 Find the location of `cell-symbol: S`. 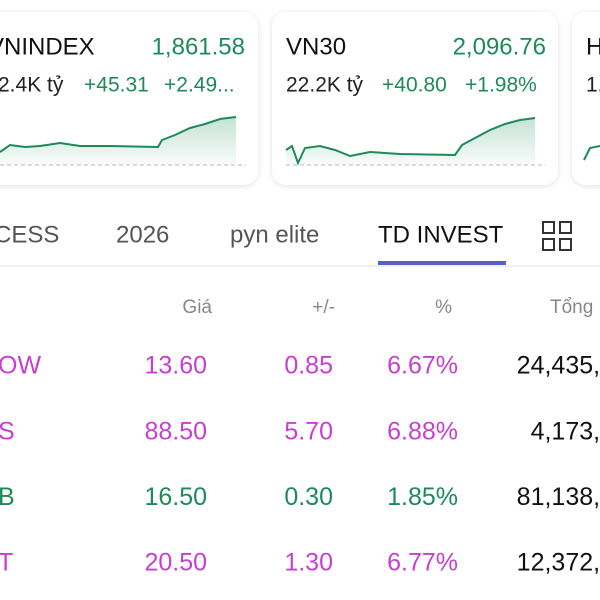

cell-symbol: S is located at coordinates (7, 431).